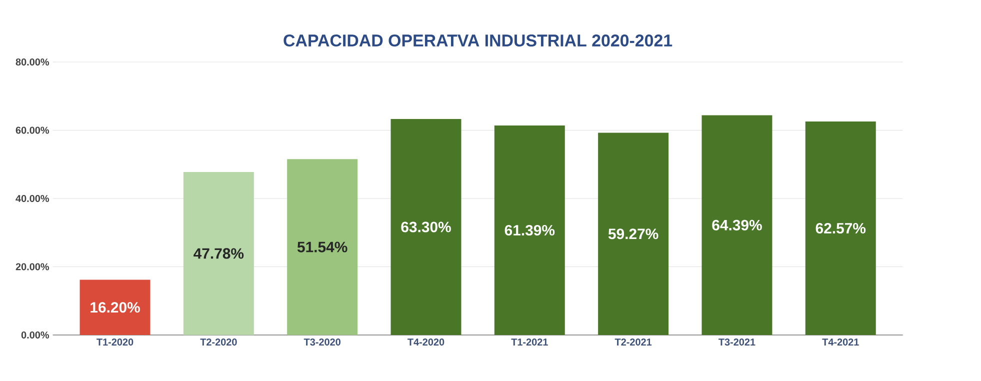 The height and width of the screenshot is (381, 981). I want to click on y-tick-label: 20.00%, so click(33, 266).